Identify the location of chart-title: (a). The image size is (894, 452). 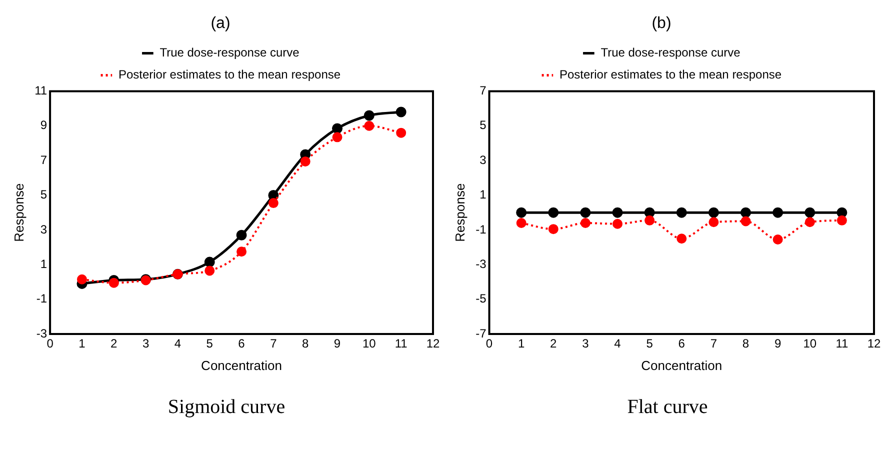
(220, 23).